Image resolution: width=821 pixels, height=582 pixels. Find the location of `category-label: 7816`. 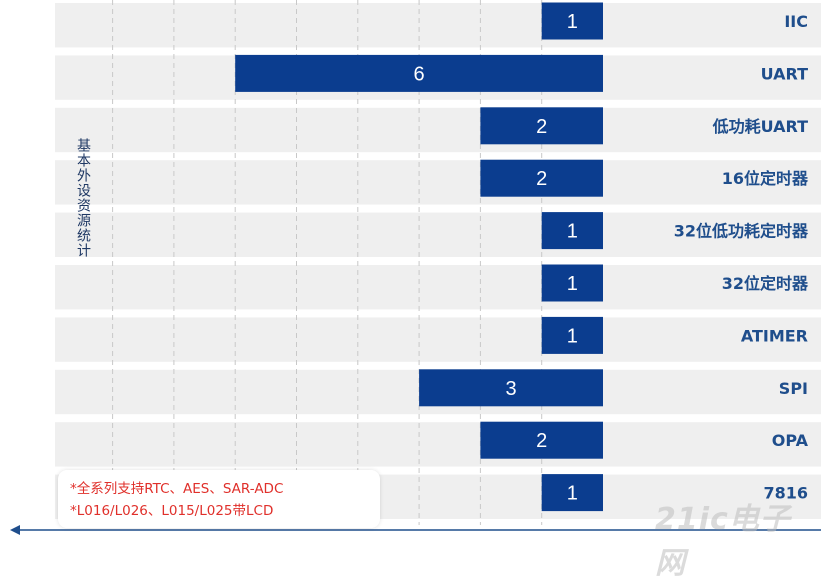

category-label: 7816 is located at coordinates (785, 493).